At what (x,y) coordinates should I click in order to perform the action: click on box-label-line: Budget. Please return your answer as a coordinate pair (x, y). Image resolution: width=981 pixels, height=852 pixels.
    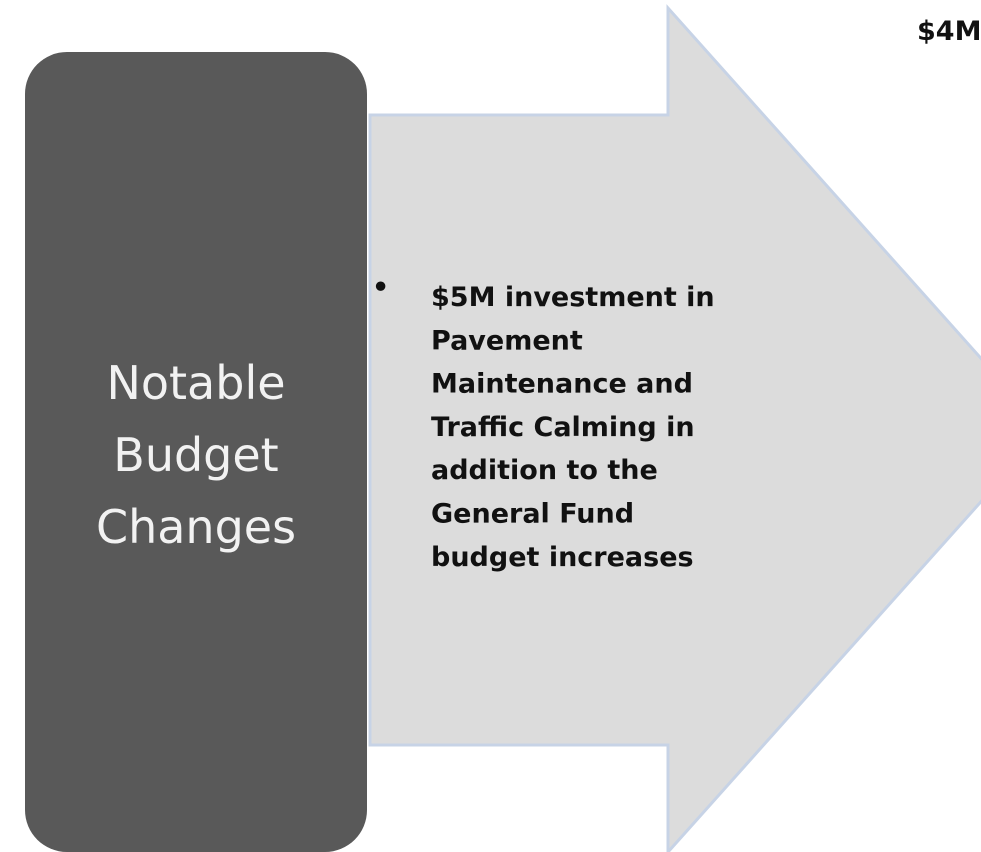
    Looking at the image, I should click on (195, 455).